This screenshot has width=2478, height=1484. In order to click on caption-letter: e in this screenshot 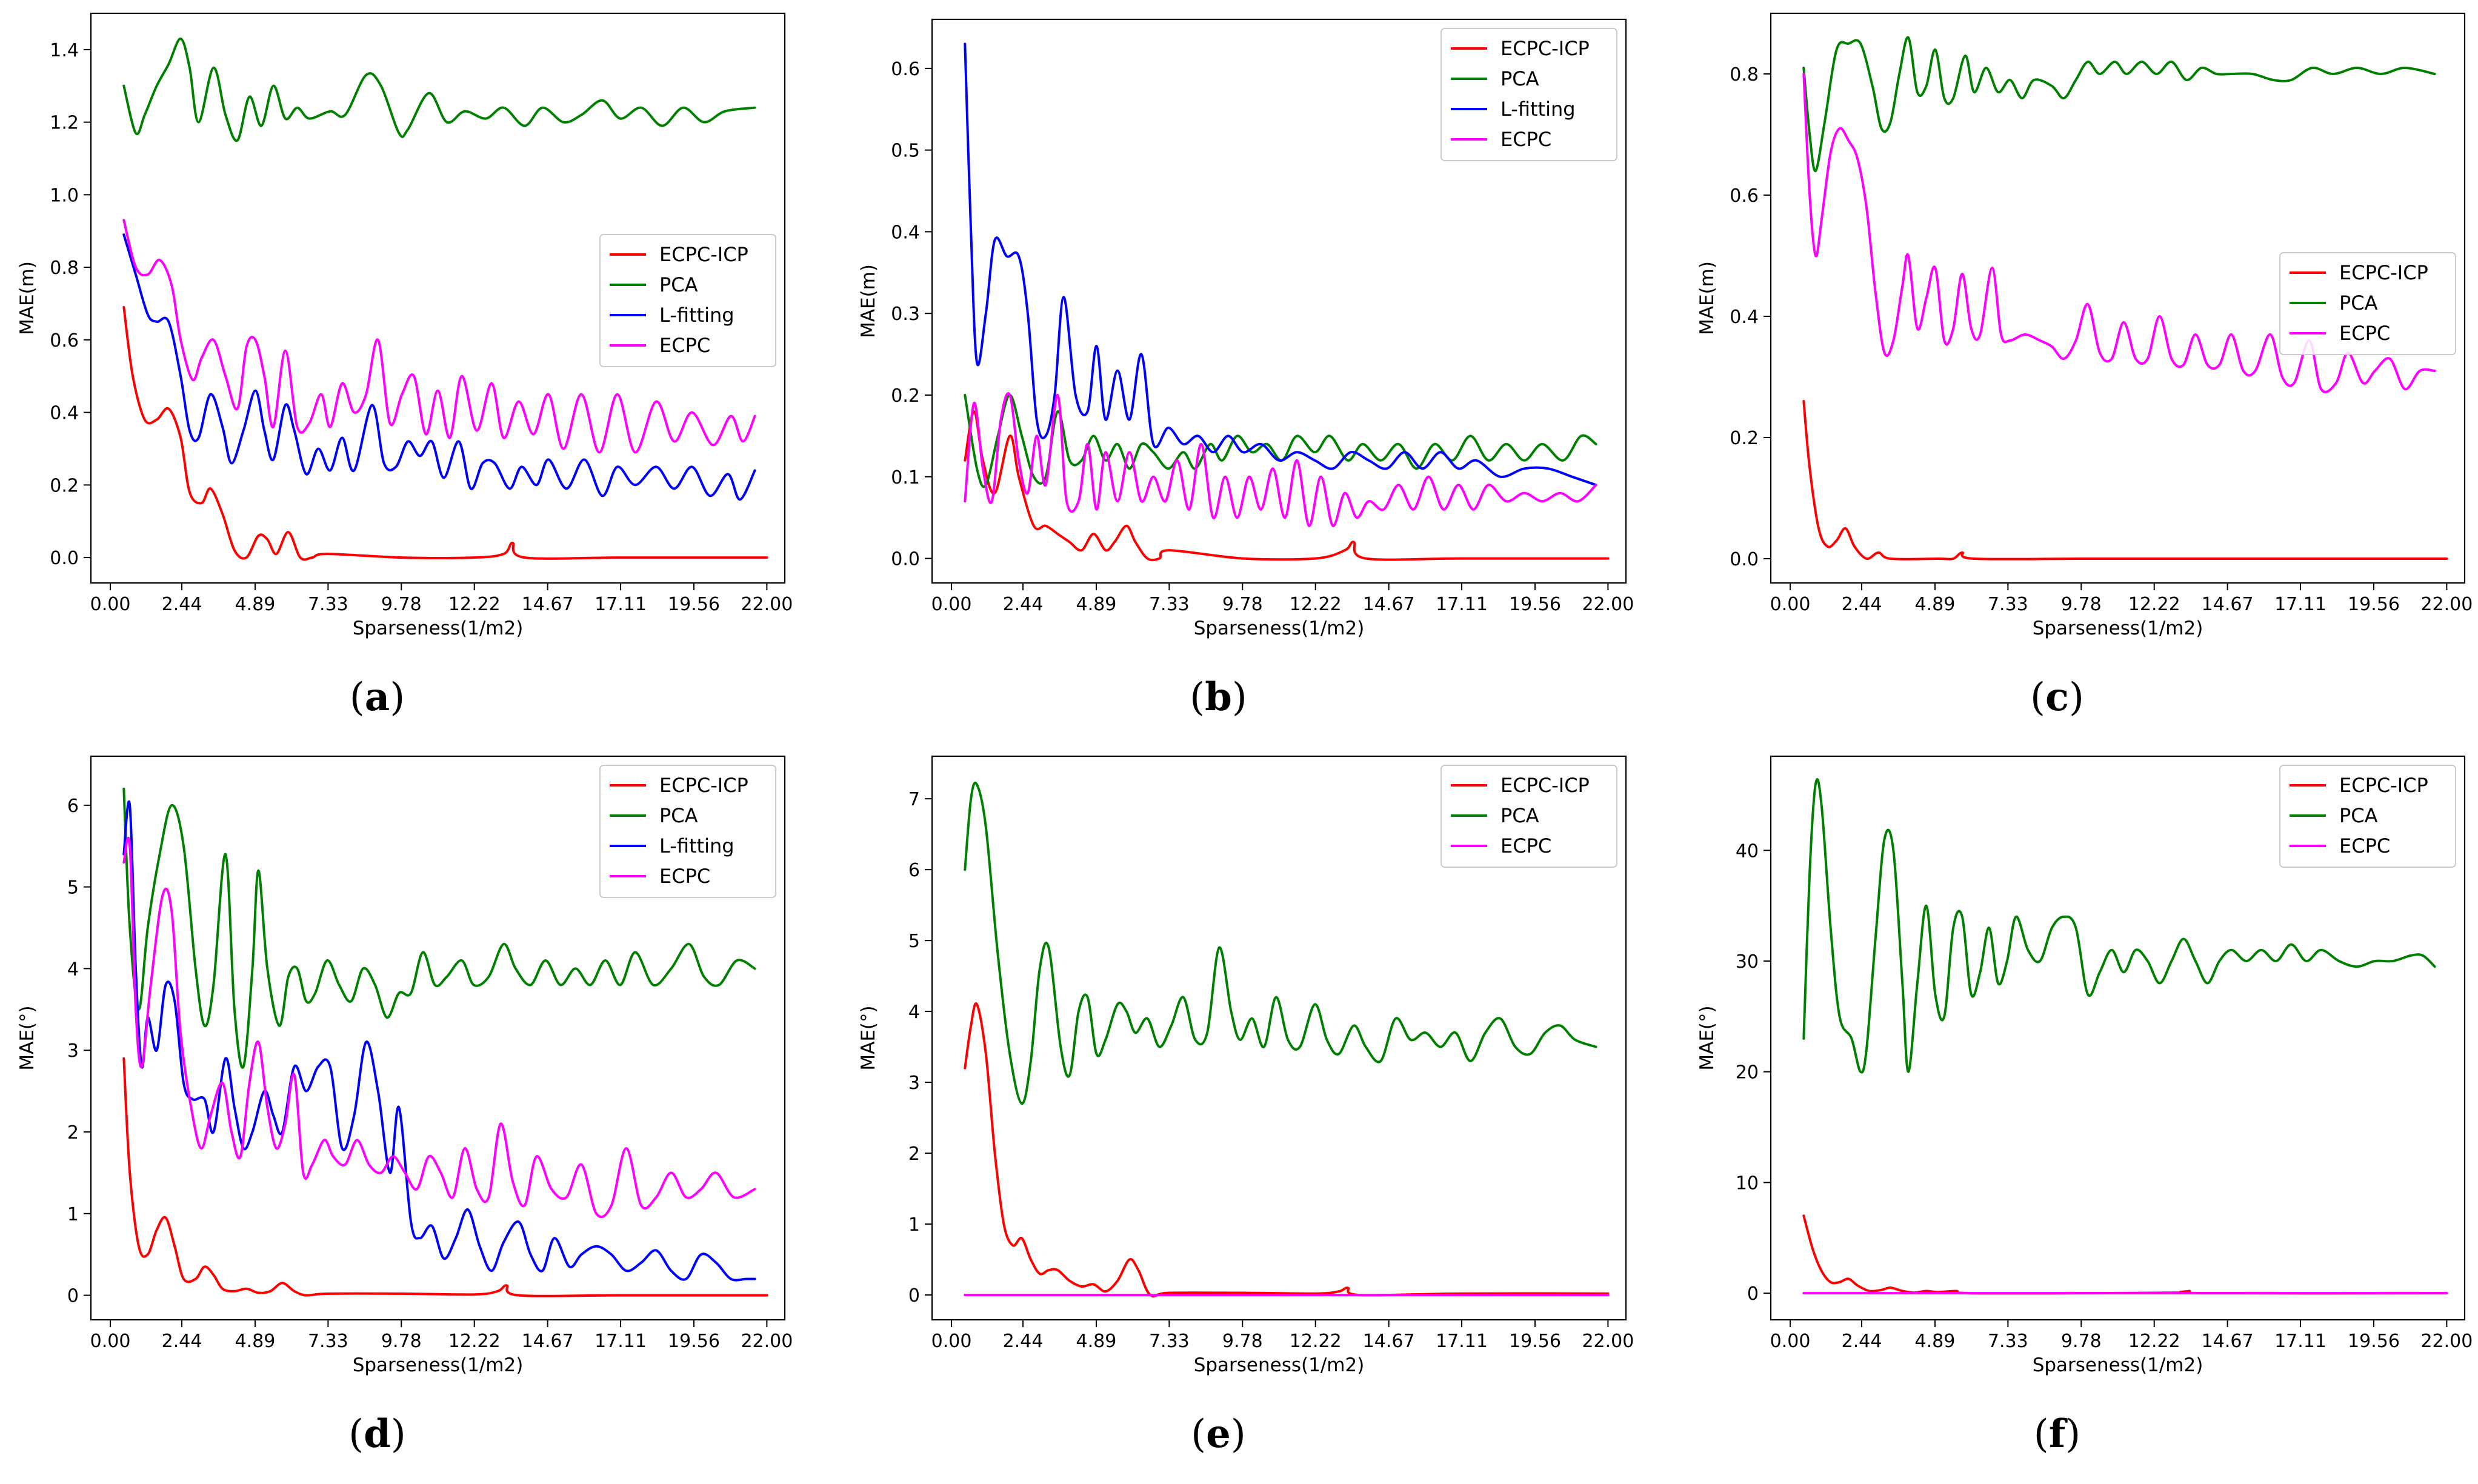, I will do `click(1218, 1434)`.